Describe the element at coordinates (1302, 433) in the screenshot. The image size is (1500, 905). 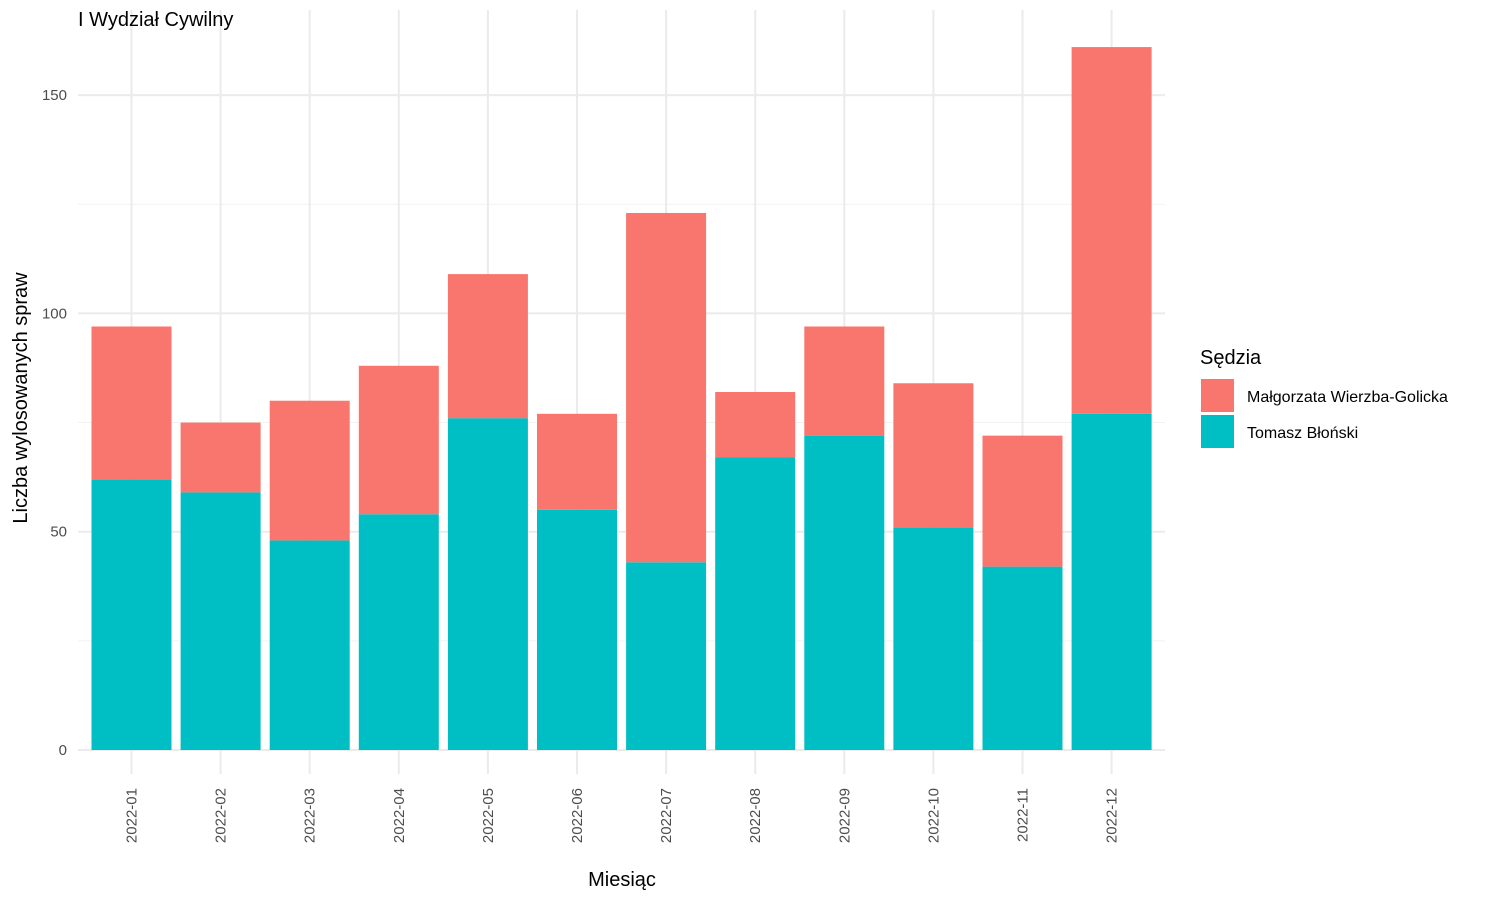
I see `legend-label-tomasz-b-on-ski: Tomasz Błoński` at that location.